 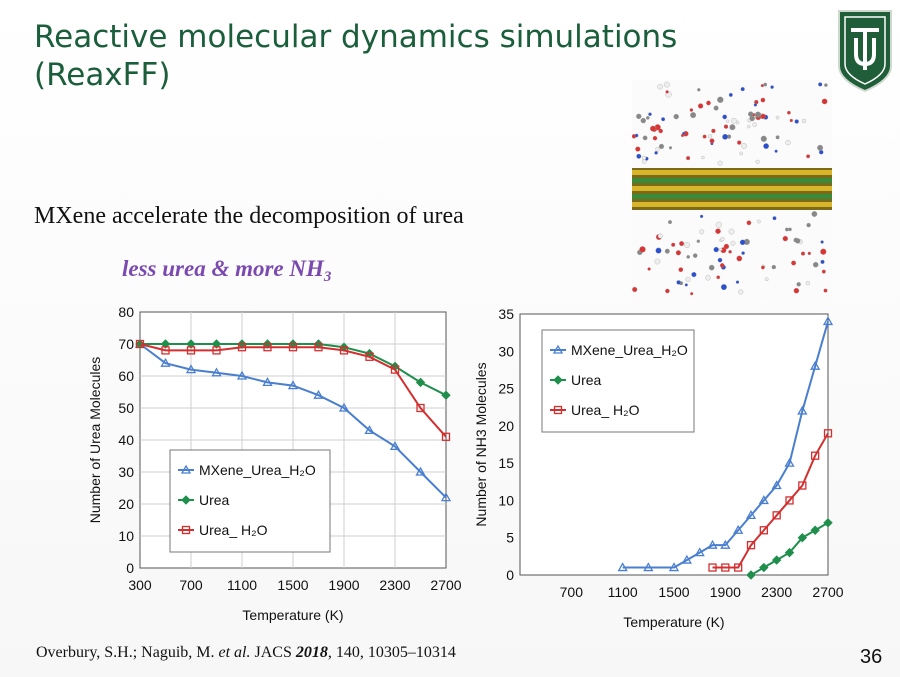 I want to click on y-tick-label: 80, so click(x=126, y=312).